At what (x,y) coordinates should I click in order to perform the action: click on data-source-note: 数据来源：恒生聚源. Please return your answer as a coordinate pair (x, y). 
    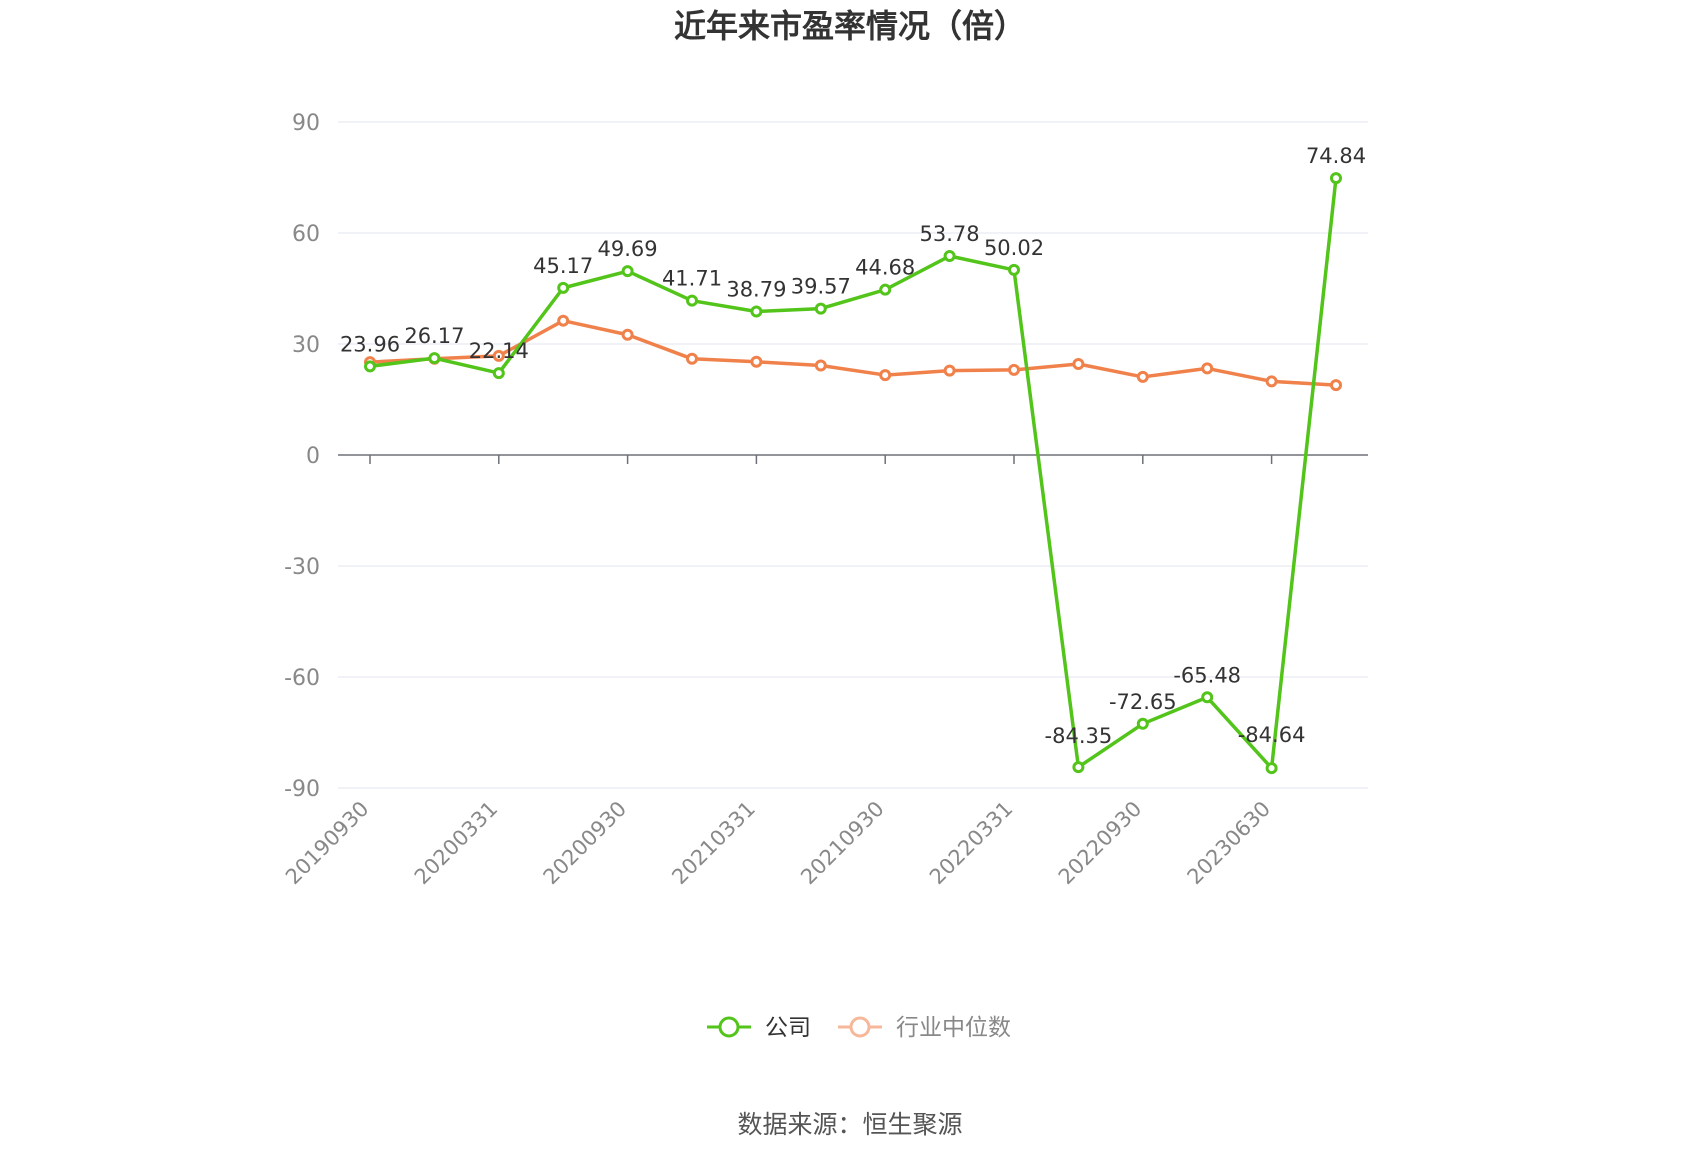
    Looking at the image, I should click on (849, 1124).